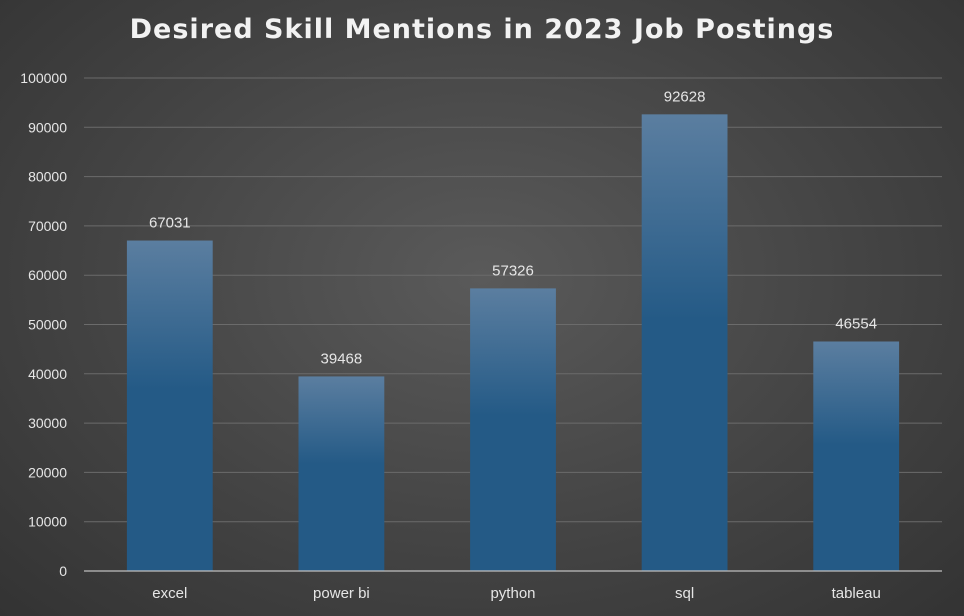  What do you see at coordinates (47, 127) in the screenshot?
I see `y-tick-label: 90000` at bounding box center [47, 127].